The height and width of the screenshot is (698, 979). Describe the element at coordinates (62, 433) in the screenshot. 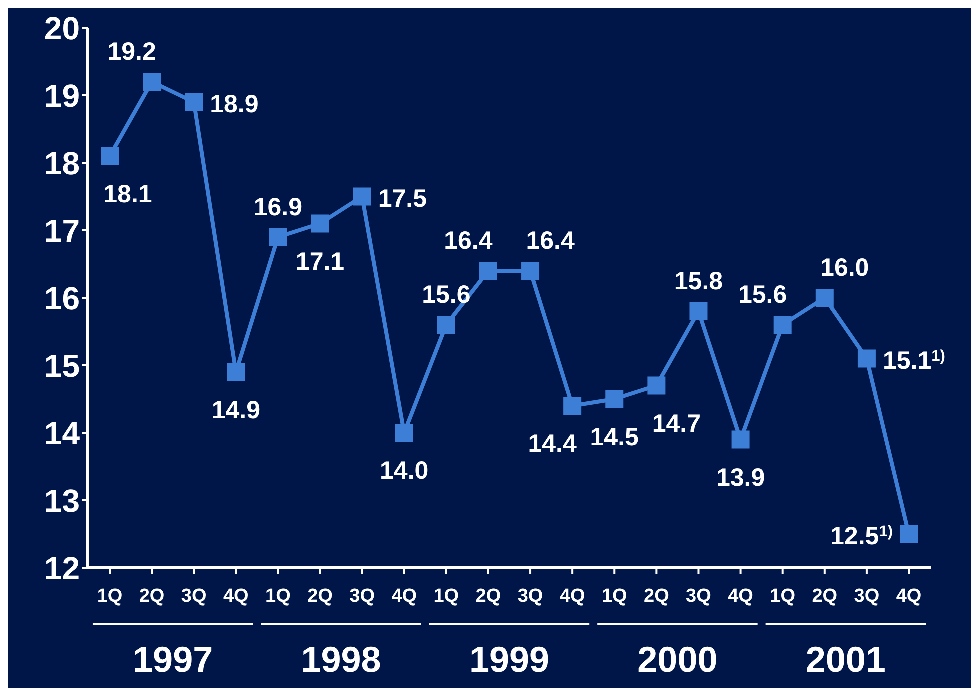

I see `y-tick-label: 14` at that location.